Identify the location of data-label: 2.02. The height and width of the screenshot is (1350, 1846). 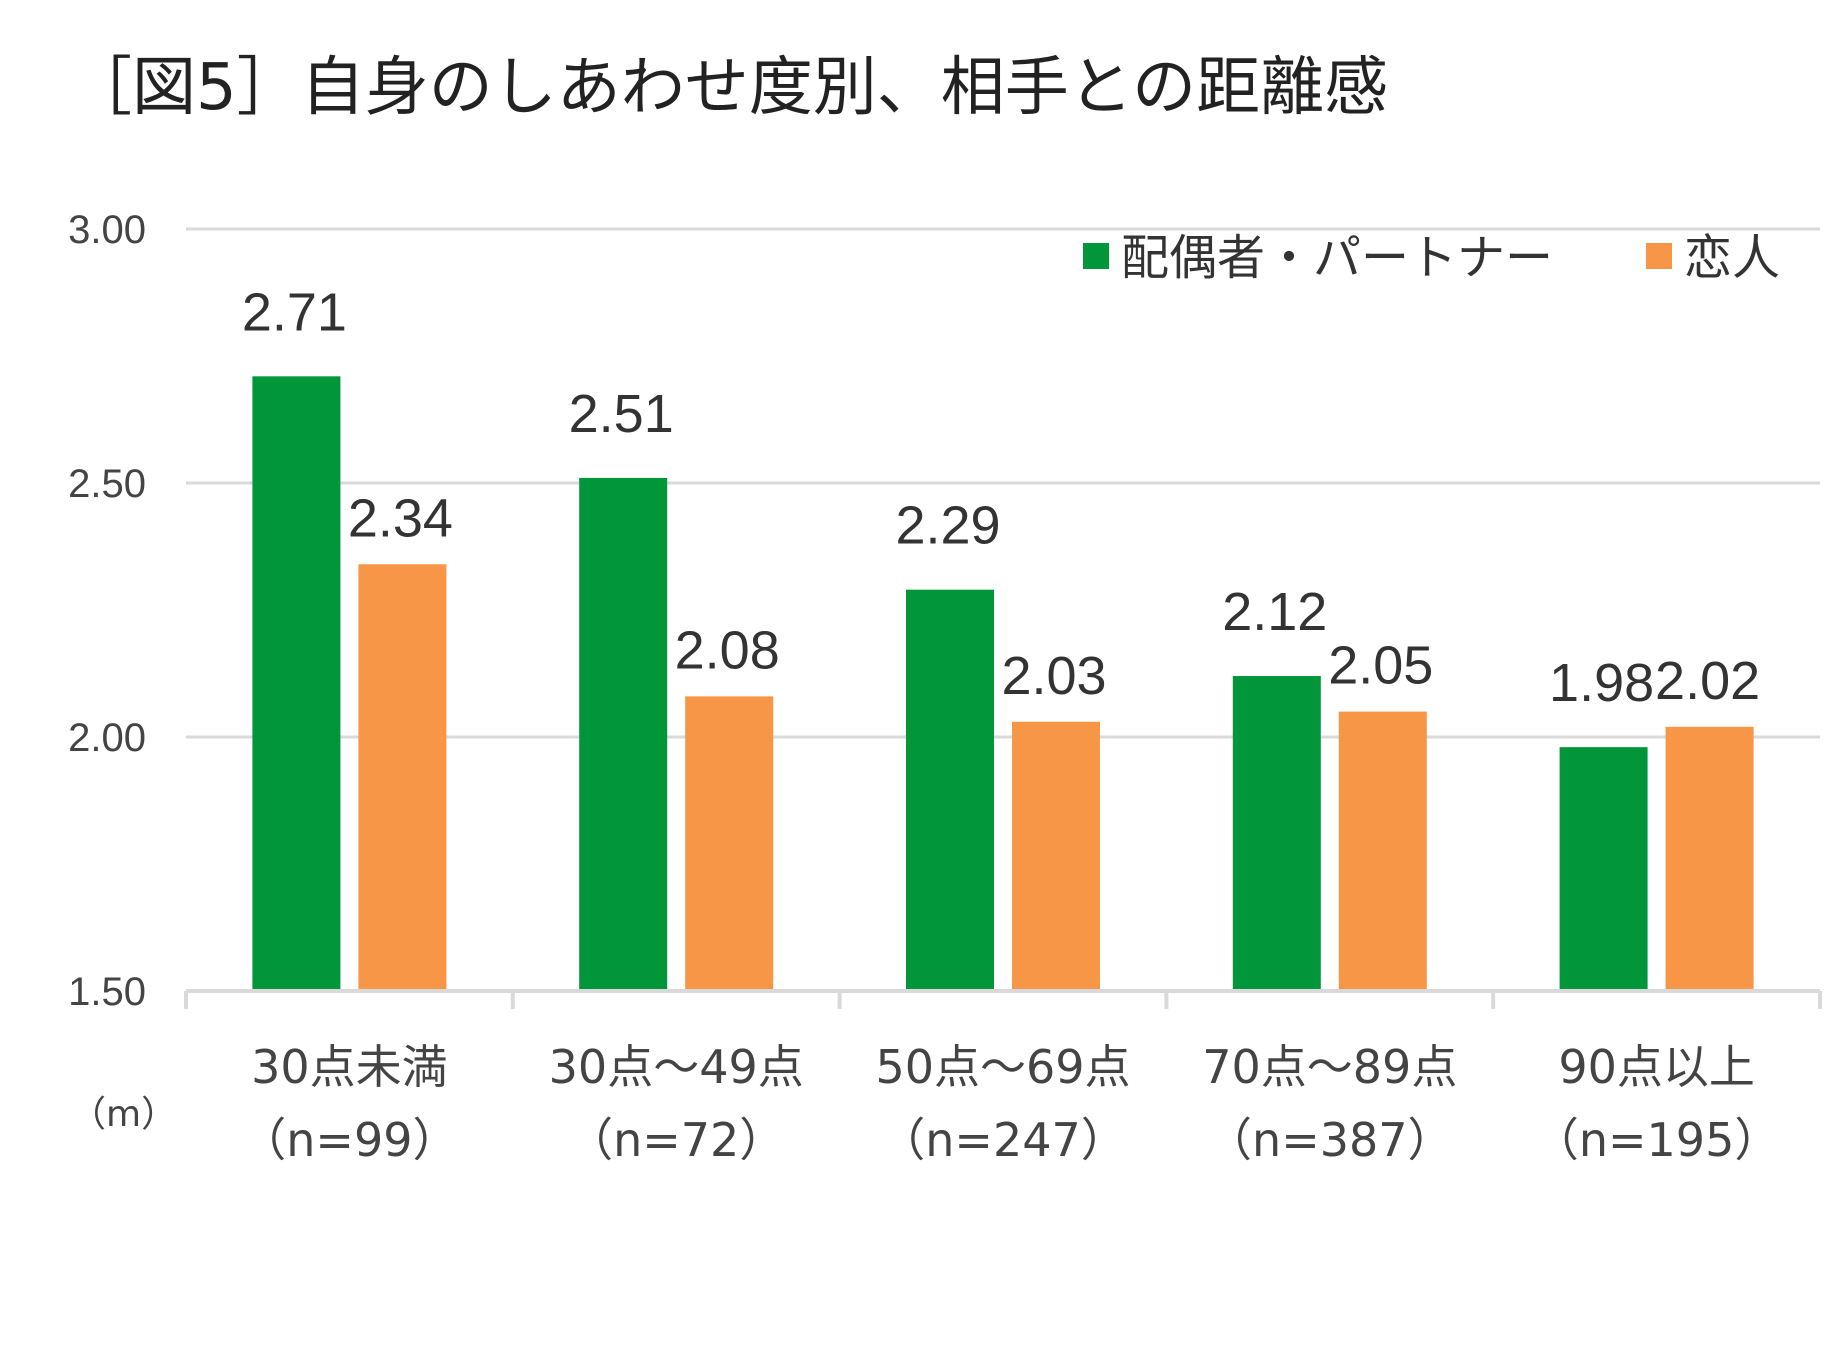
(1707, 681).